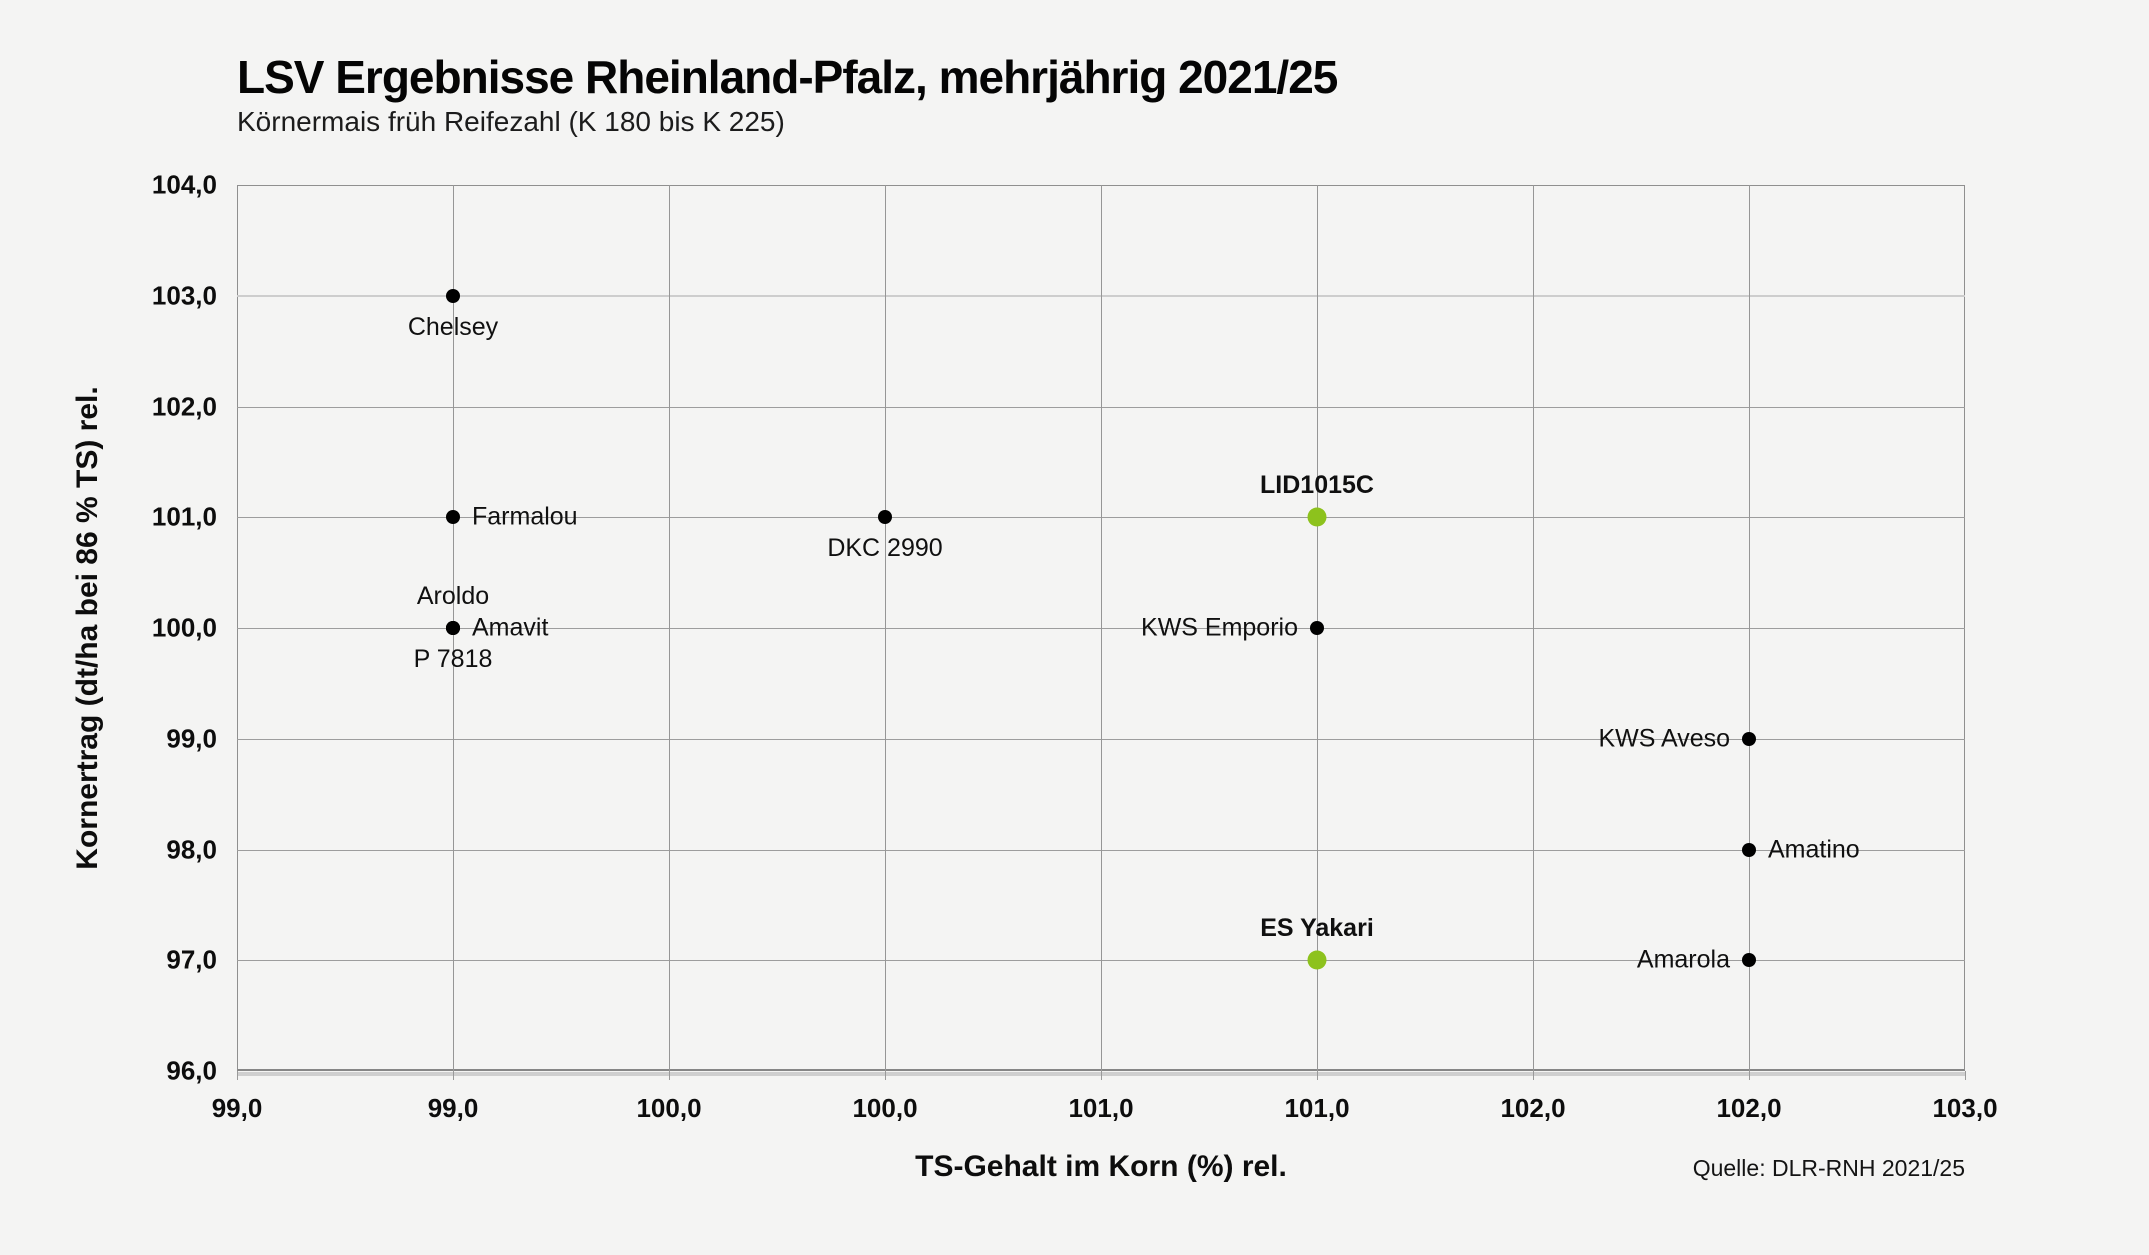 This screenshot has height=1255, width=2149. I want to click on point-label: P 7818, so click(453, 659).